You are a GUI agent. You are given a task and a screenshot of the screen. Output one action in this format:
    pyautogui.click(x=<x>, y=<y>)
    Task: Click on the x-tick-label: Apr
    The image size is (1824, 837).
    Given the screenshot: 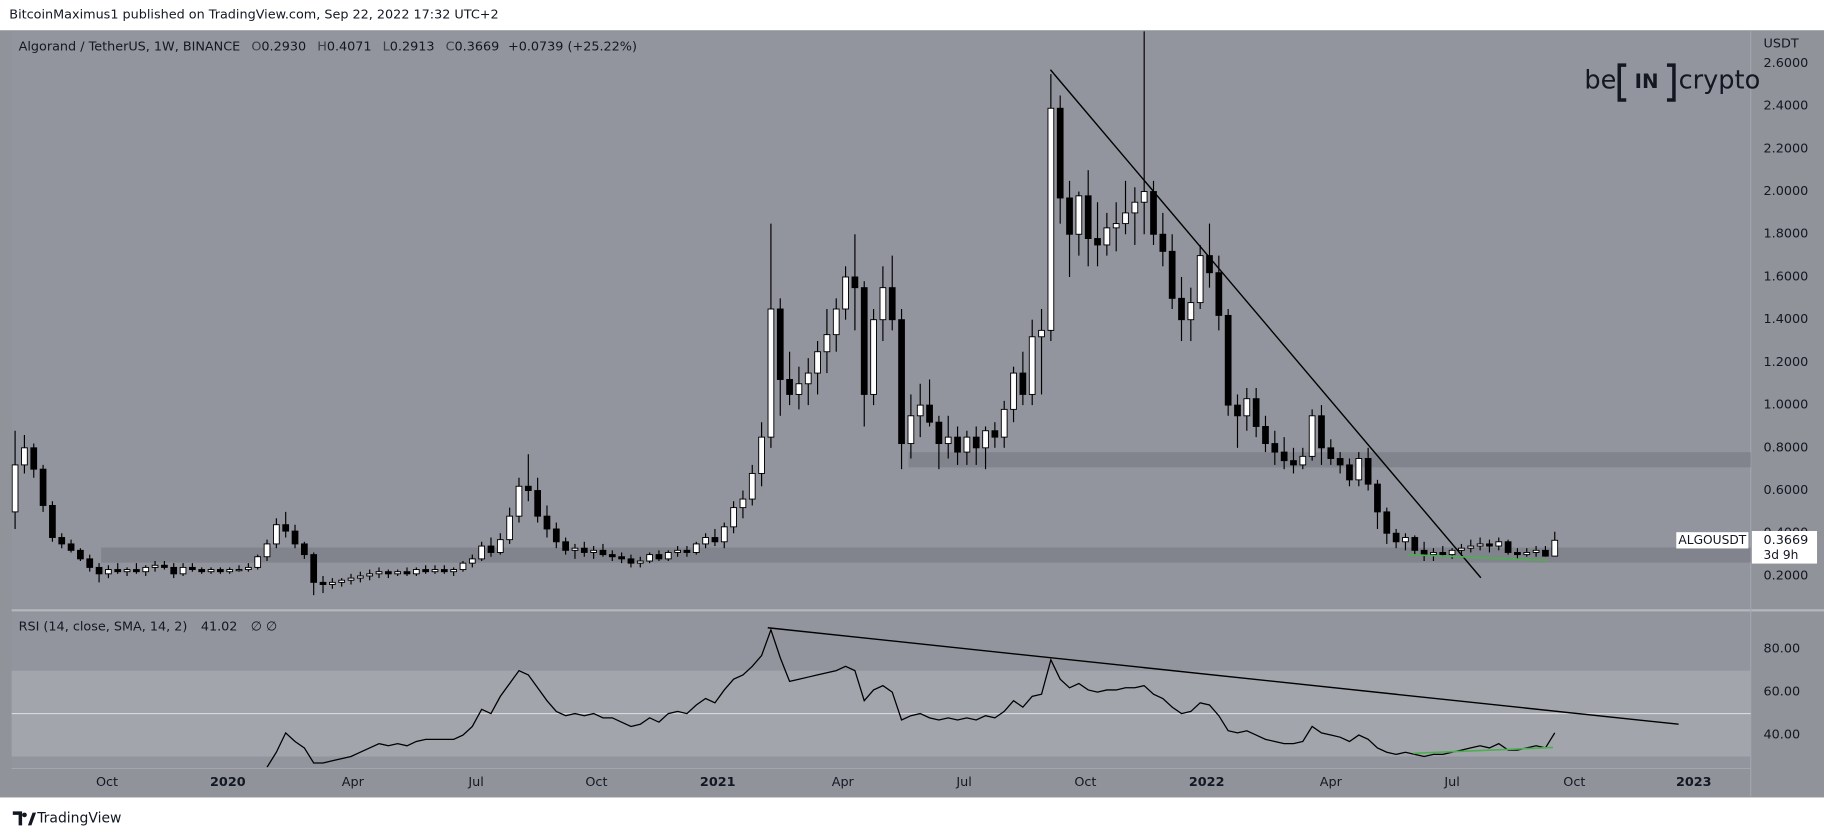 What is the action you would take?
    pyautogui.click(x=843, y=782)
    